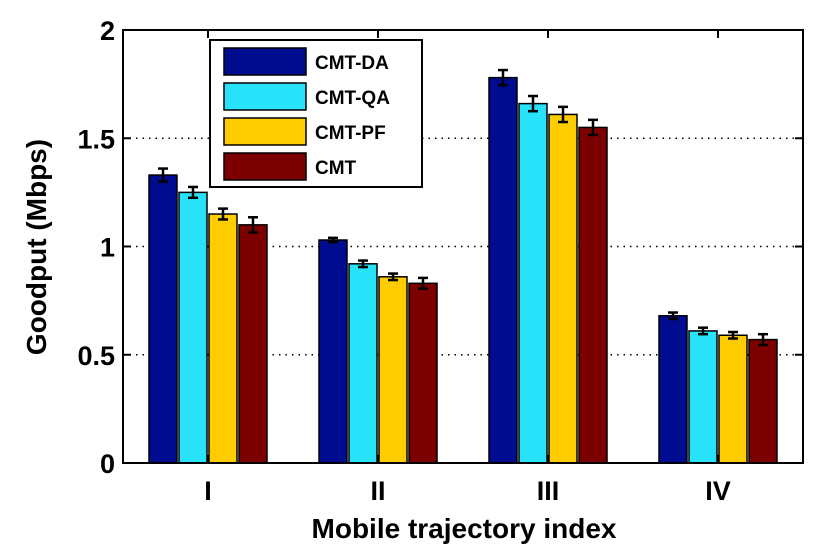 This screenshot has width=830, height=555. What do you see at coordinates (96, 356) in the screenshot?
I see `y-tick-label-1: 0.5` at bounding box center [96, 356].